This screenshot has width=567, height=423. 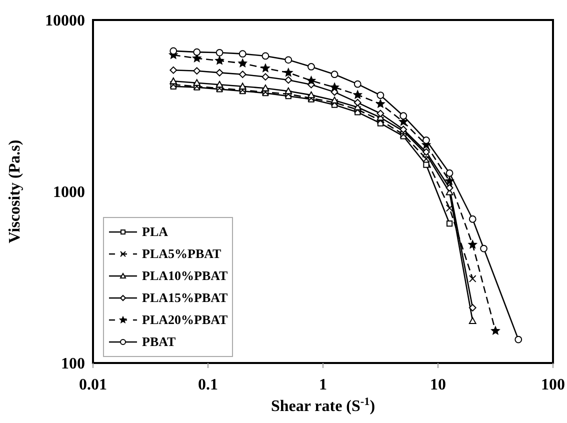 I want to click on x-tick-label: 10, so click(x=438, y=385).